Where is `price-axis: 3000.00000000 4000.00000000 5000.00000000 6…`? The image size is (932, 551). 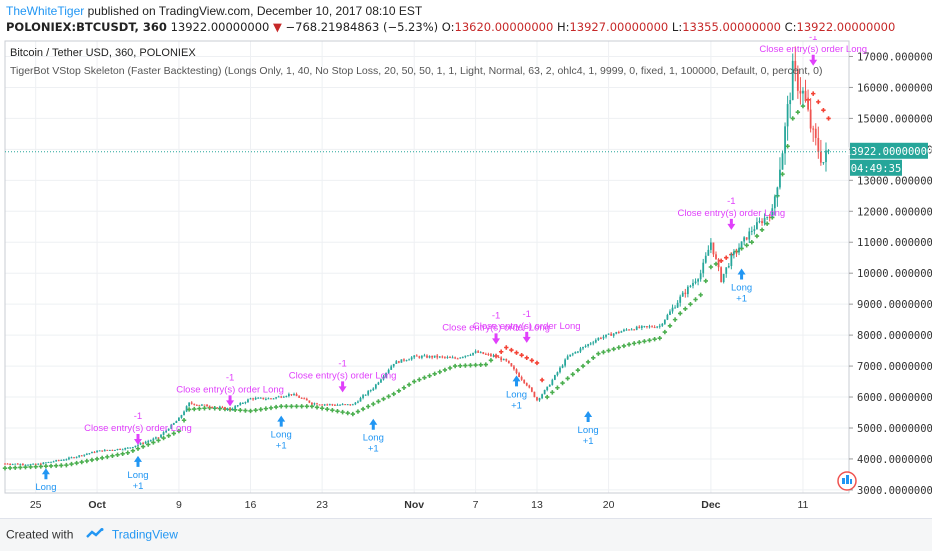
price-axis: 3000.00000000 4000.00000000 5000.00000000 6… is located at coordinates (890, 274).